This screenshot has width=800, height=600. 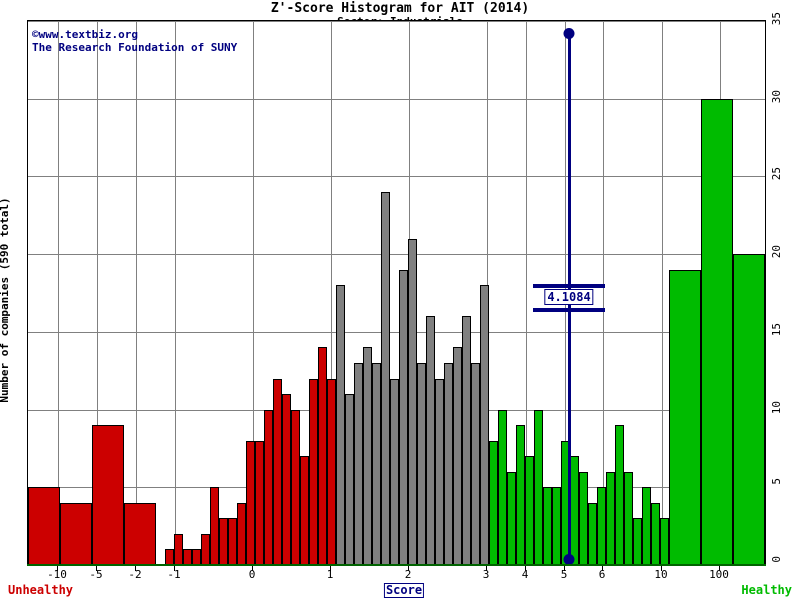 What do you see at coordinates (569, 297) in the screenshot?
I see `marker-value-label: 4.1084` at bounding box center [569, 297].